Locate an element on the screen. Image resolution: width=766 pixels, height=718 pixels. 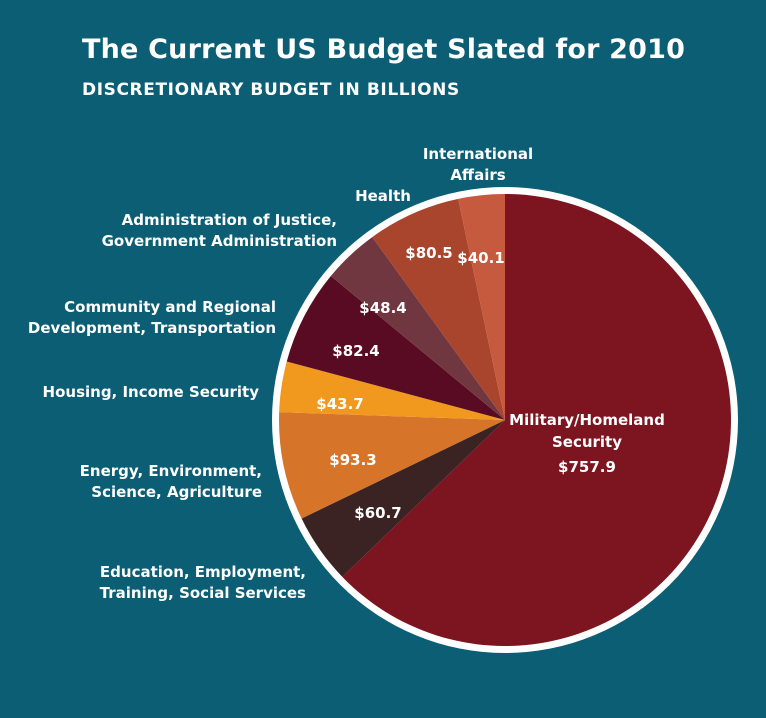
chart-title: The Current US Budget Slated for 2010 is located at coordinates (384, 49).